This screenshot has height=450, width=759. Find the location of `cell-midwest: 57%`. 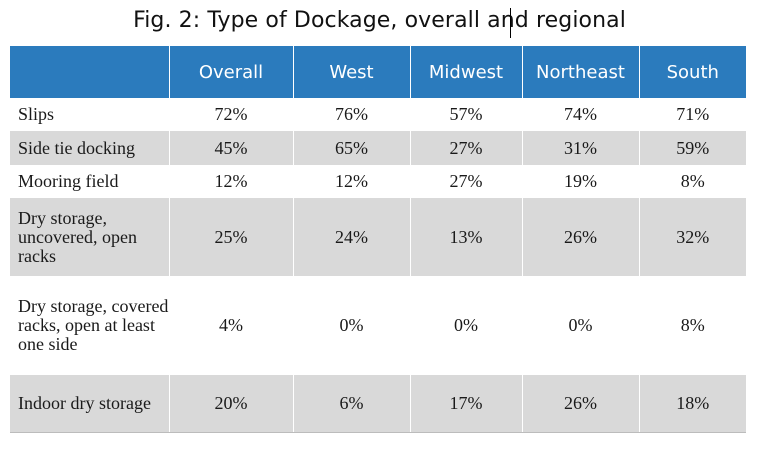

cell-midwest: 57% is located at coordinates (465, 114).